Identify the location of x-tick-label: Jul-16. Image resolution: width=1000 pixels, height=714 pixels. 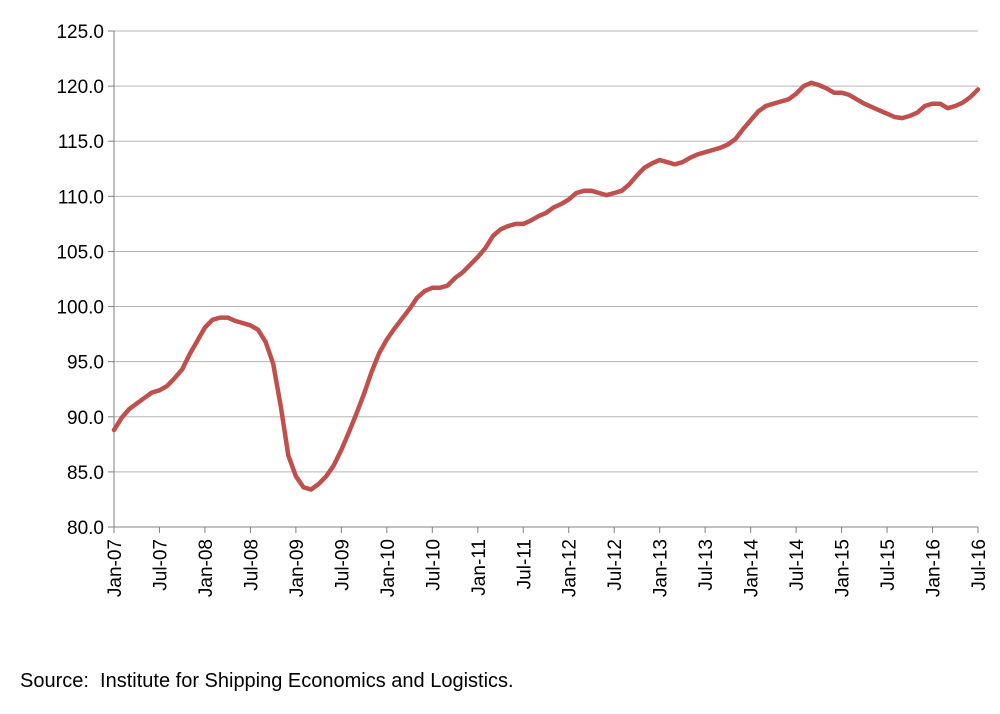
(979, 565).